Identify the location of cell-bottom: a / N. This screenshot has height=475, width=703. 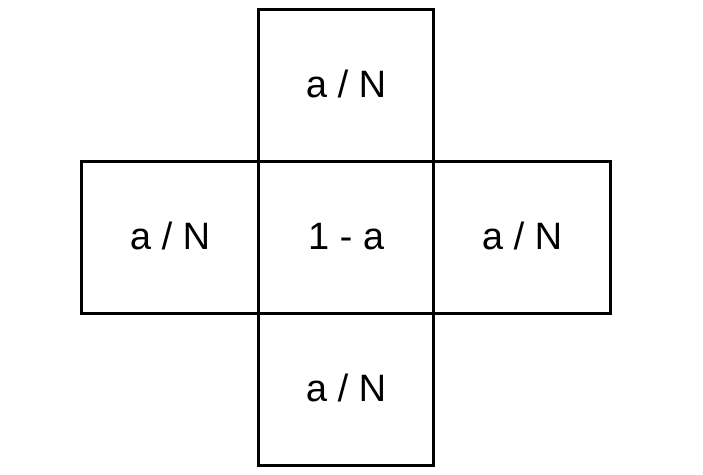
(346, 389).